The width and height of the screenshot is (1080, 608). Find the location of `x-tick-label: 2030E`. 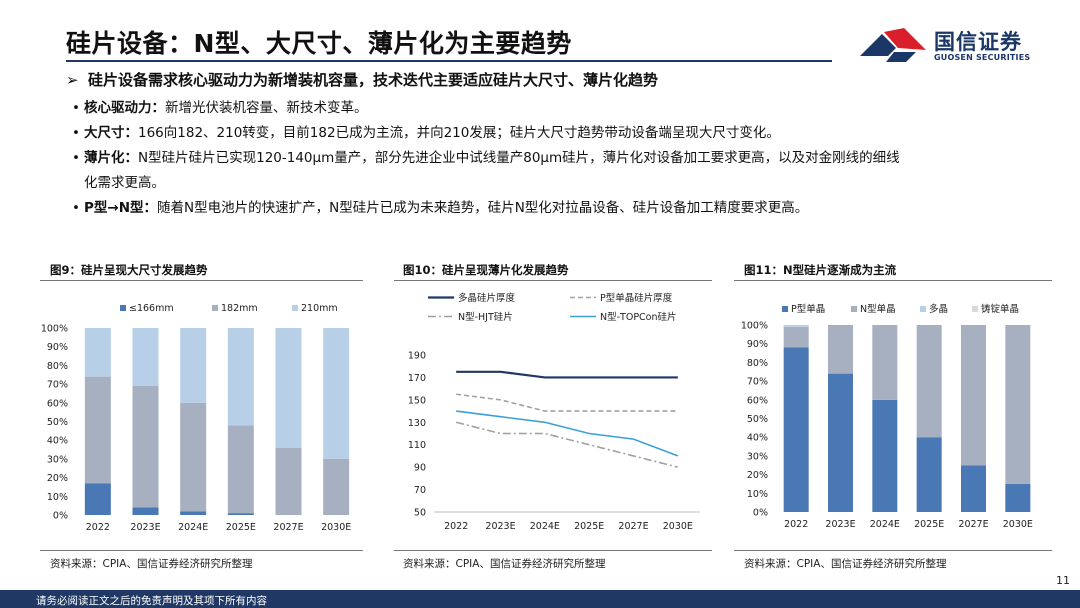

x-tick-label: 2030E is located at coordinates (678, 526).